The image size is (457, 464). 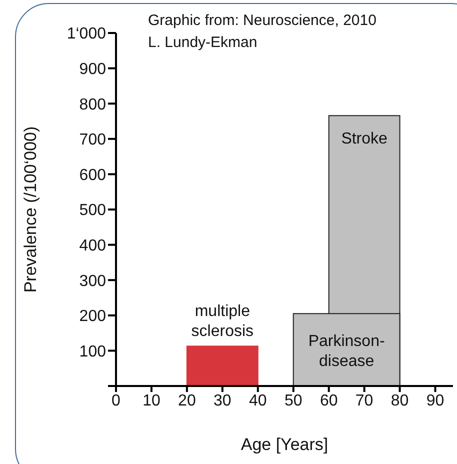 What do you see at coordinates (92, 105) in the screenshot?
I see `y-tick-label: 800` at bounding box center [92, 105].